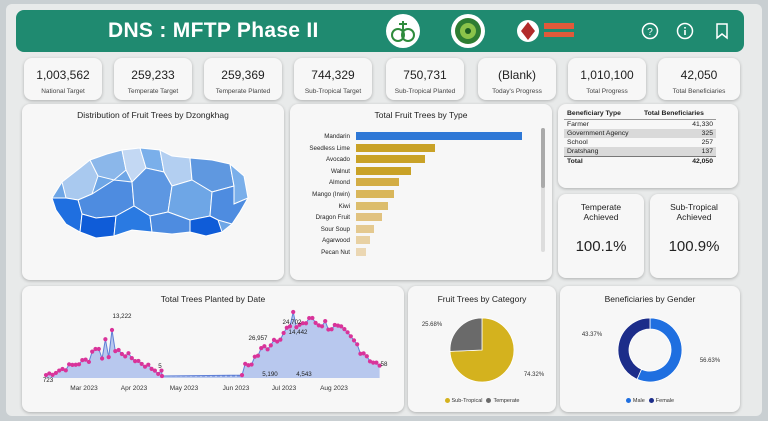 This screenshot has height=421, width=768. I want to click on bookmark-icon, so click(722, 31).